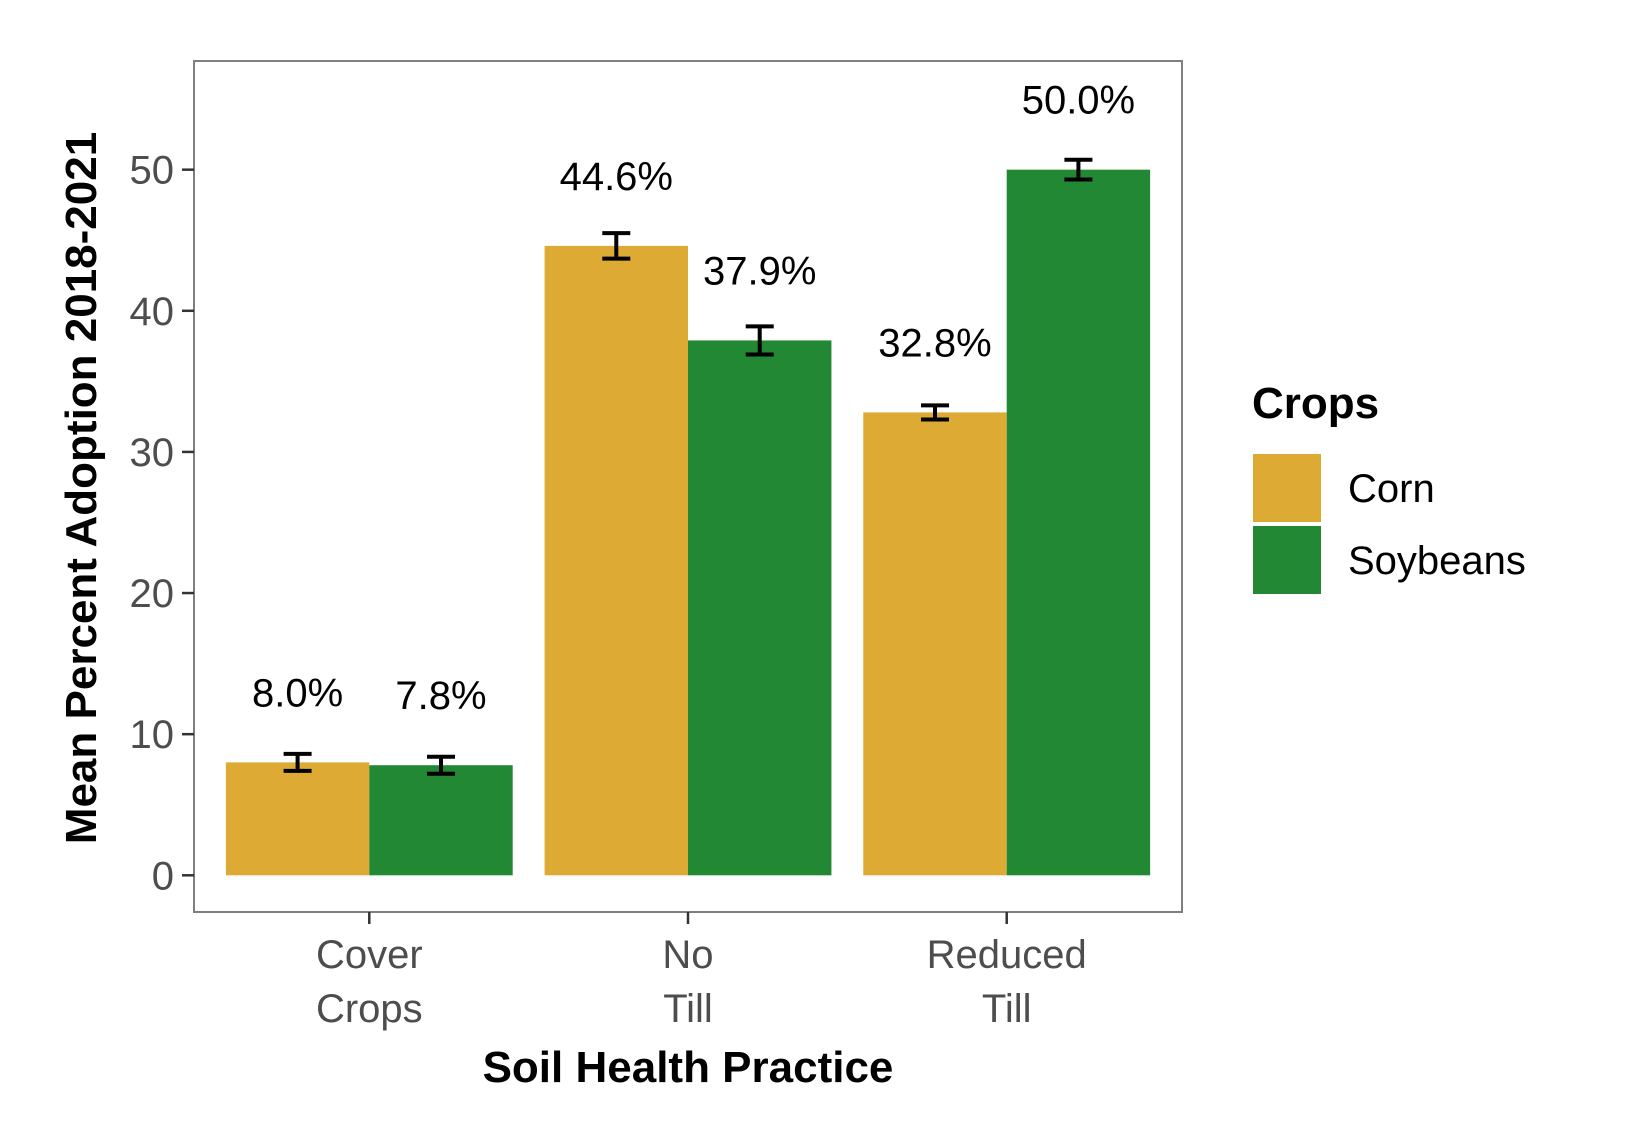  Describe the element at coordinates (152, 171) in the screenshot. I see `y-tick-label: 50` at that location.